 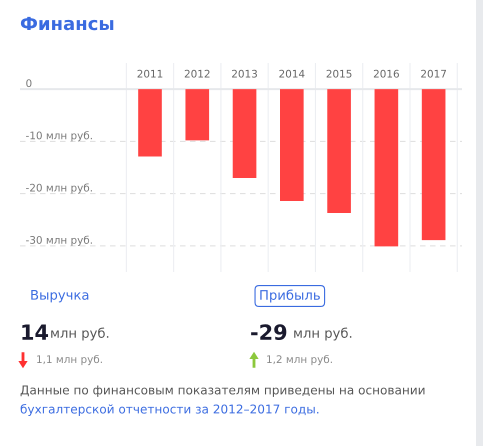 I want to click on x-tick-label: 2011, so click(x=150, y=74).